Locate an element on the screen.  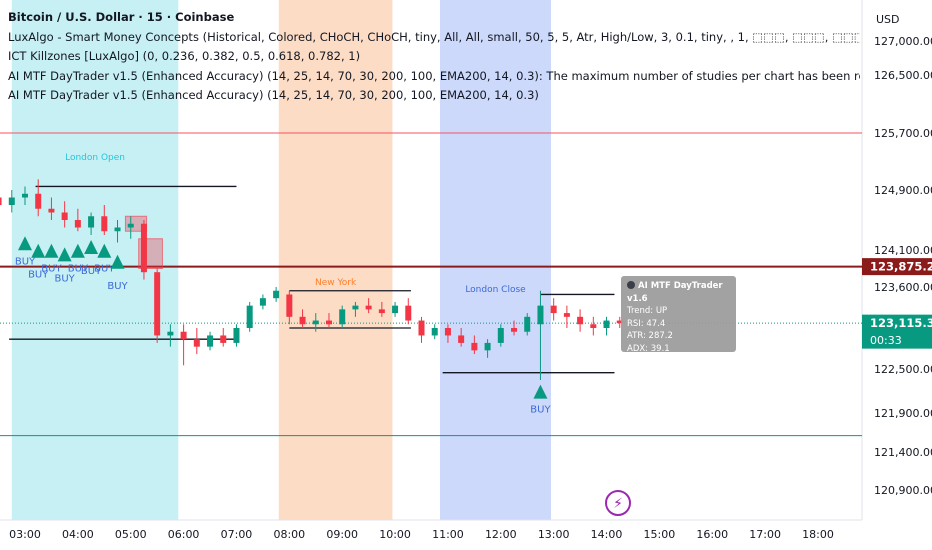
tooltip-atr: ATR: 287.2 is located at coordinates (650, 336).